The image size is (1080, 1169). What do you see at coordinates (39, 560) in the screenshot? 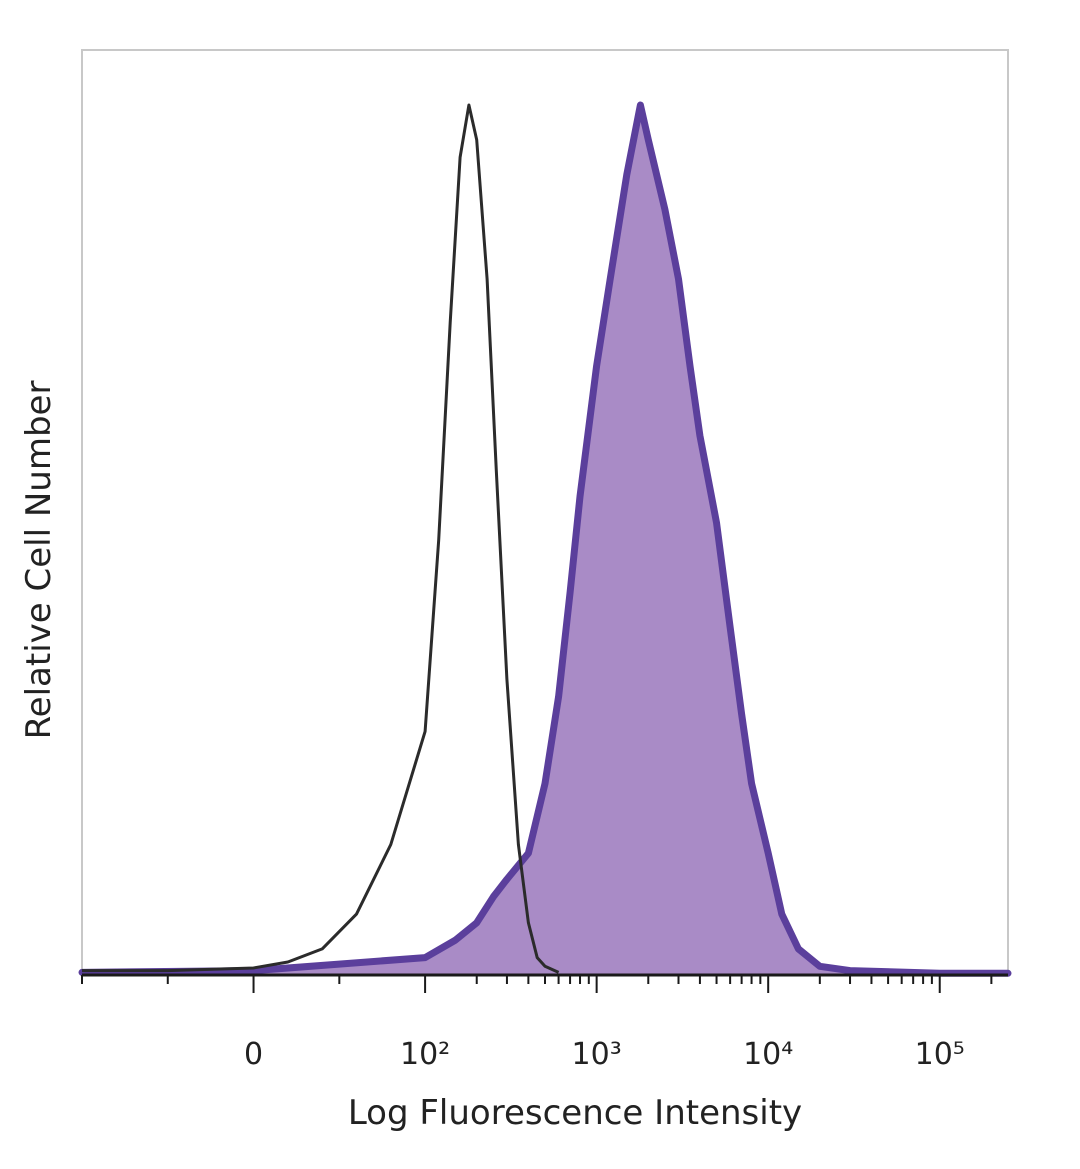
I see `y-axis-title: Relative Cell Number` at bounding box center [39, 560].